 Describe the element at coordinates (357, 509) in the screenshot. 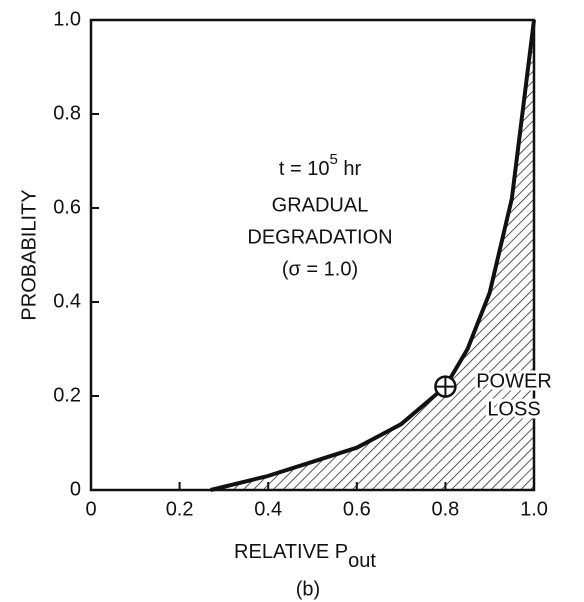

I see `x-tick-label: 0.6` at that location.